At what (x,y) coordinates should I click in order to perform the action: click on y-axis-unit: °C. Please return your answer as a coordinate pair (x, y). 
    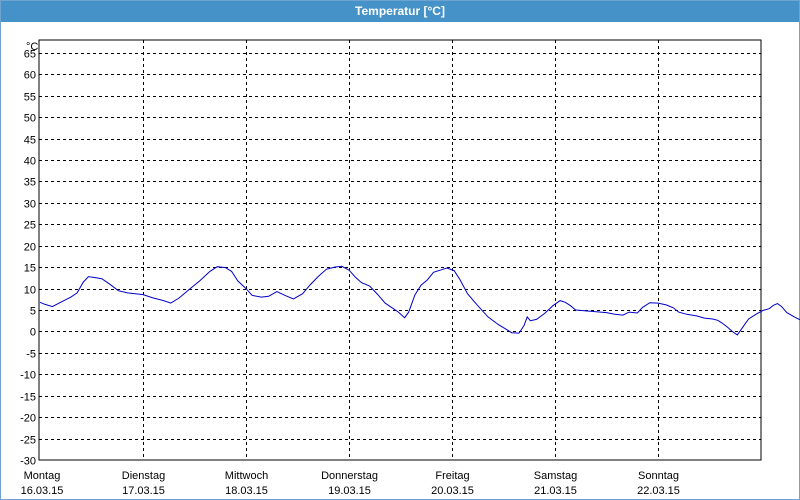
    Looking at the image, I should click on (32, 47).